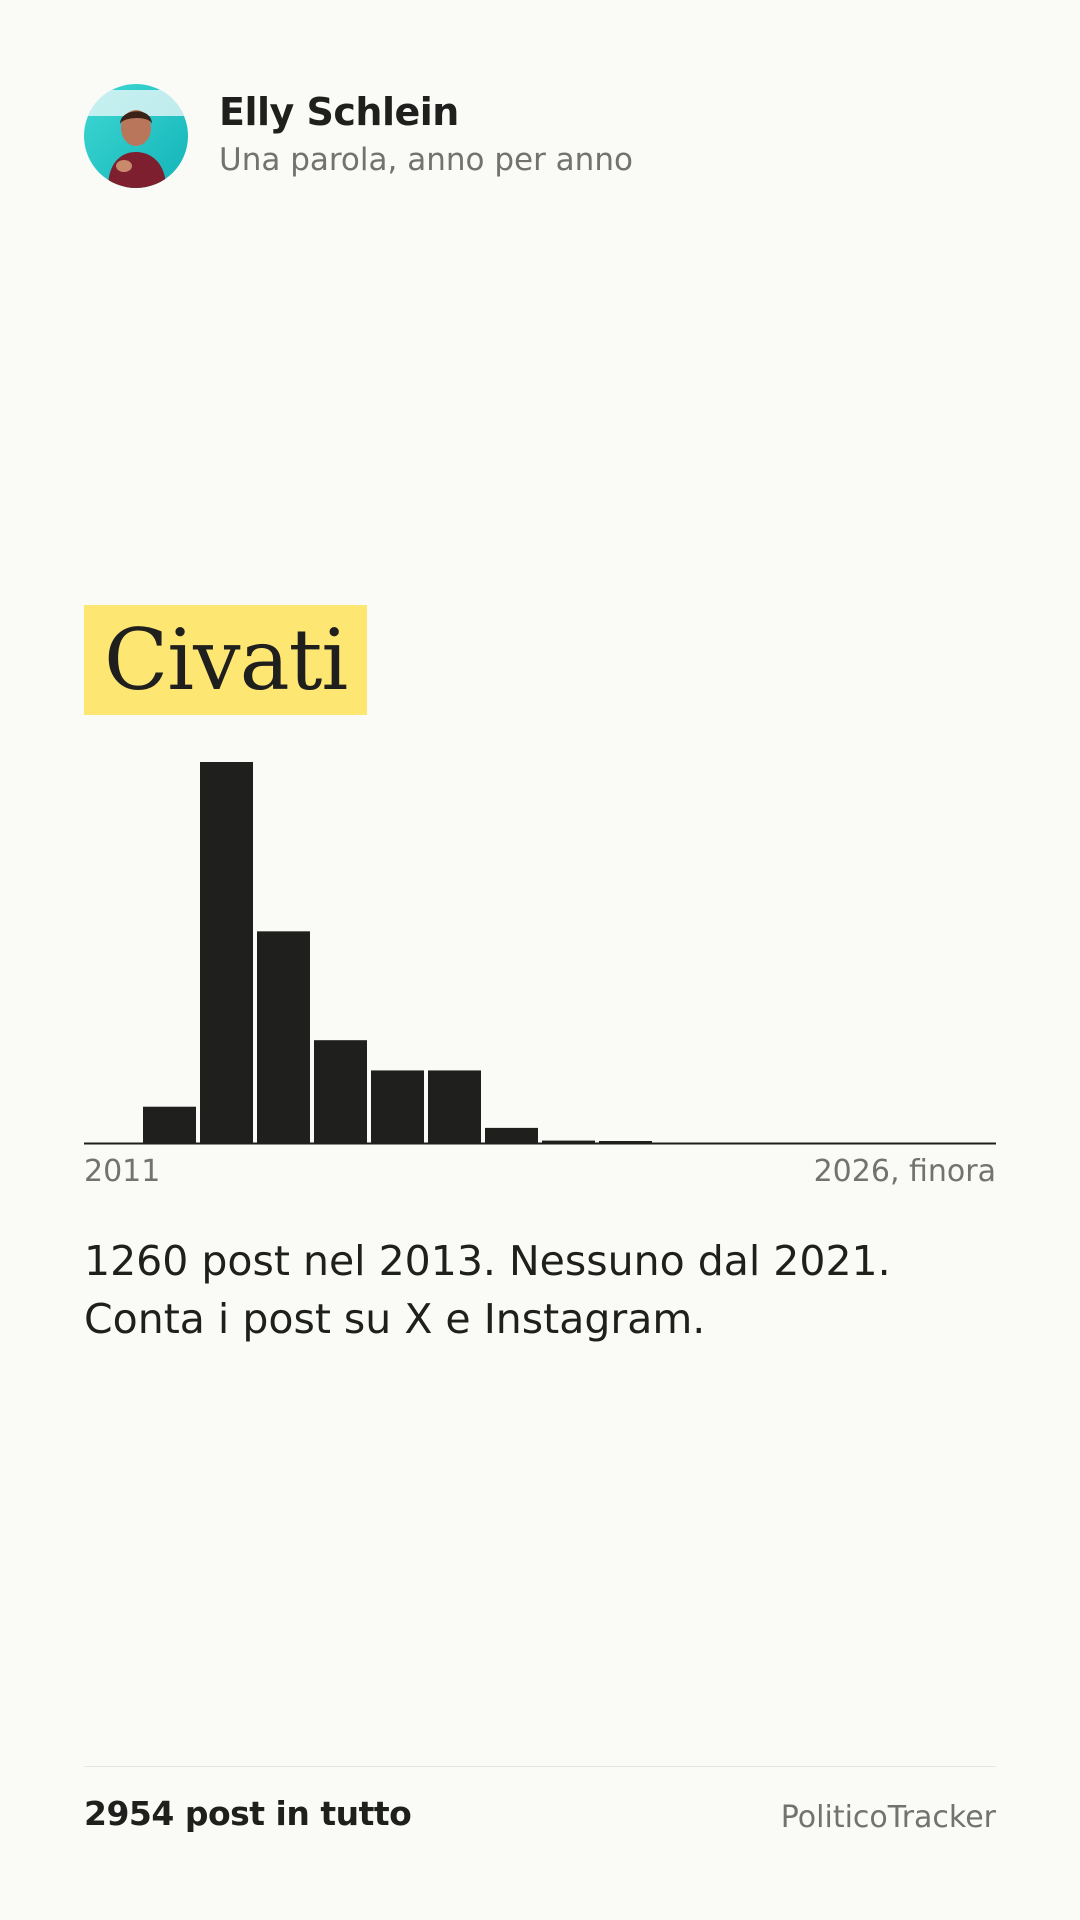 The width and height of the screenshot is (1080, 1920). What do you see at coordinates (568, 1141) in the screenshot?
I see `bar-2019` at bounding box center [568, 1141].